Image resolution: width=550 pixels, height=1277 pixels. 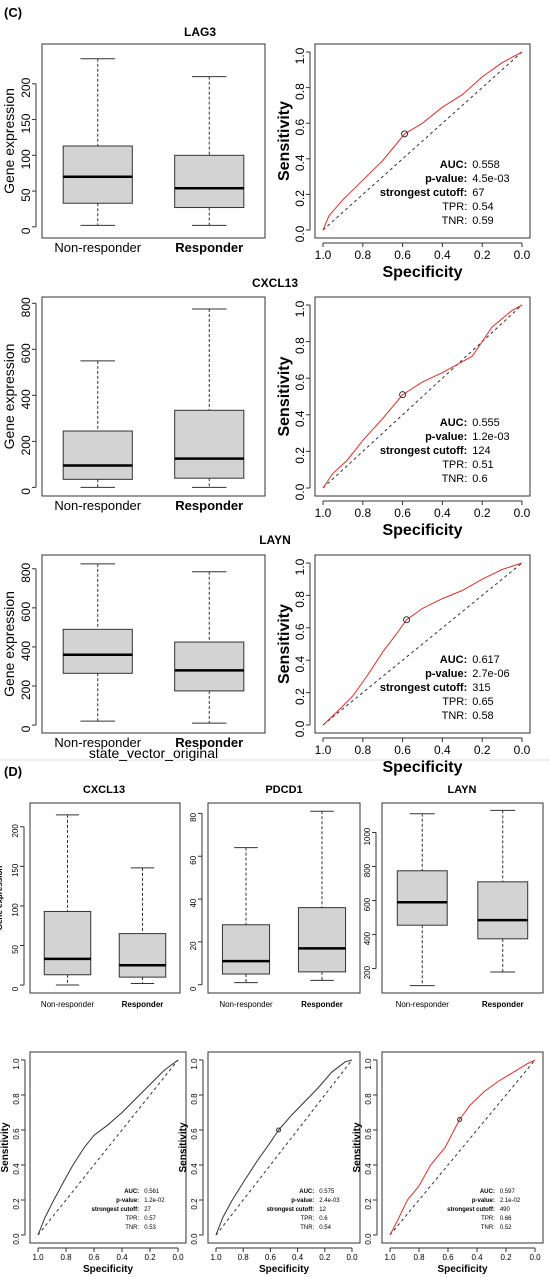 What do you see at coordinates (367, 870) in the screenshot?
I see `d-layn-box-y-tick-label-3: 800` at bounding box center [367, 870].